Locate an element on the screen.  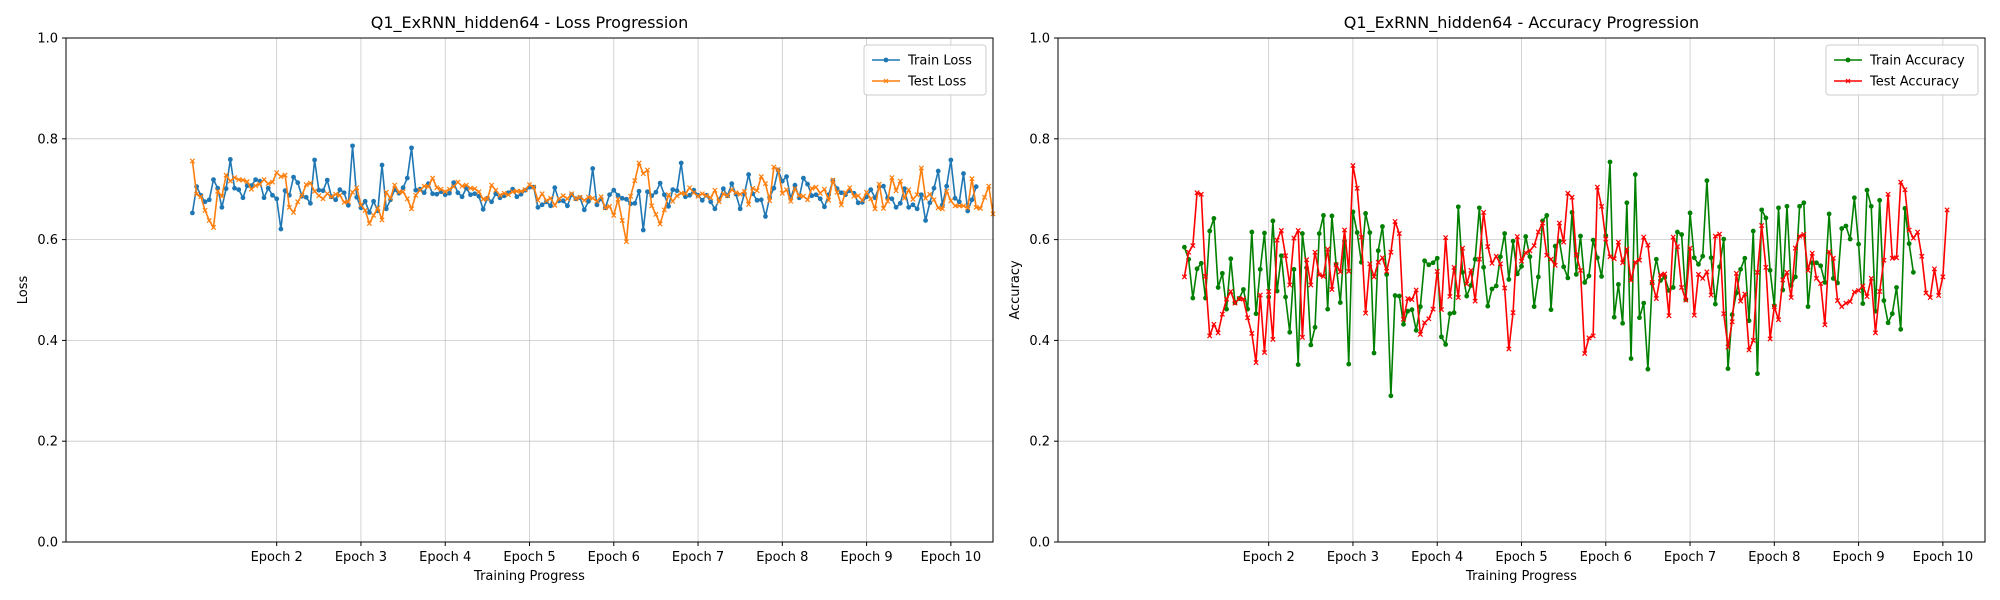
y-tick-label: 0.8 is located at coordinates (47, 139).